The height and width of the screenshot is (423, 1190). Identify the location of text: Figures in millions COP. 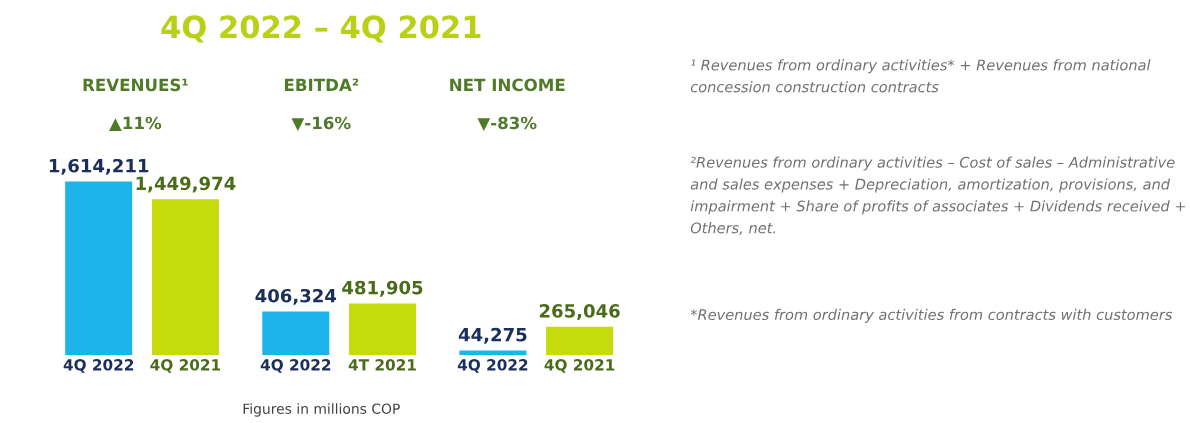
(321, 410).